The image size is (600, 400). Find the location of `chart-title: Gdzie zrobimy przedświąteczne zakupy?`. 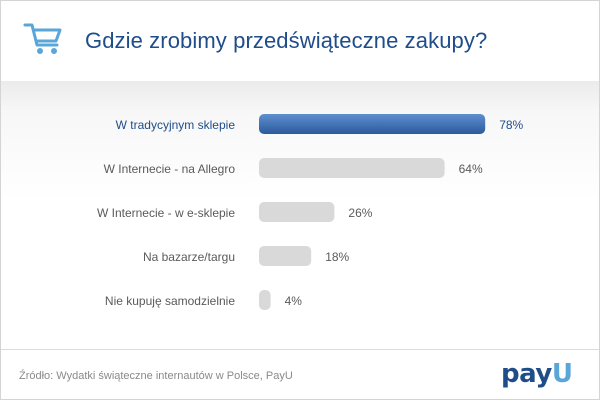

chart-title: Gdzie zrobimy przedświąteczne zakupy? is located at coordinates (286, 40).